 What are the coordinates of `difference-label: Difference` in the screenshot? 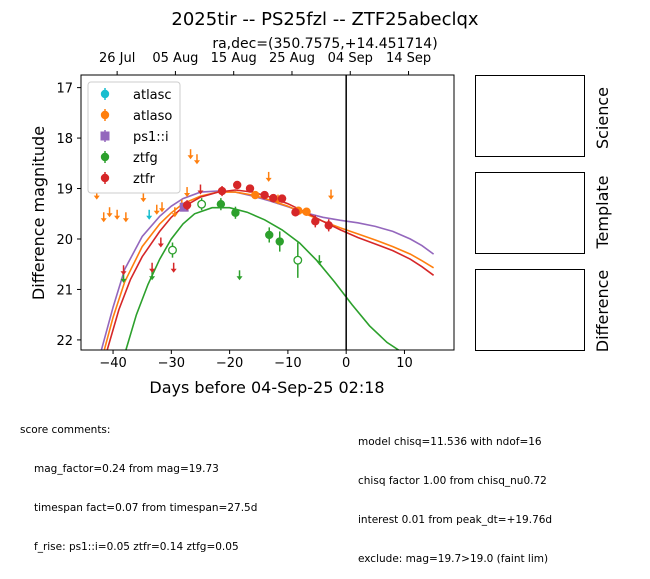 It's located at (602, 311).